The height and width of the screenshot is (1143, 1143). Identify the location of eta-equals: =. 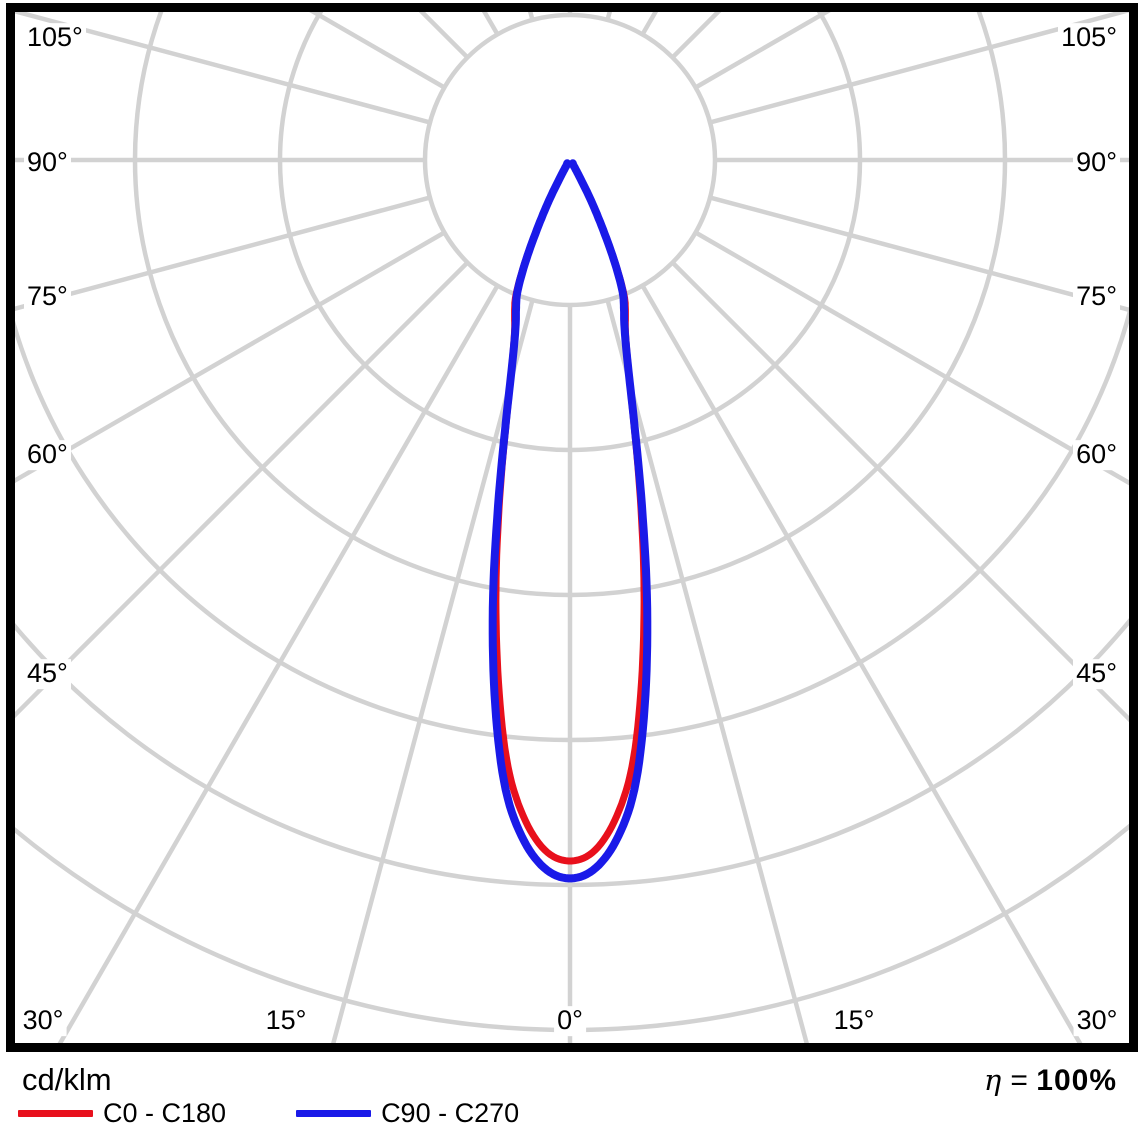
(1023, 1080).